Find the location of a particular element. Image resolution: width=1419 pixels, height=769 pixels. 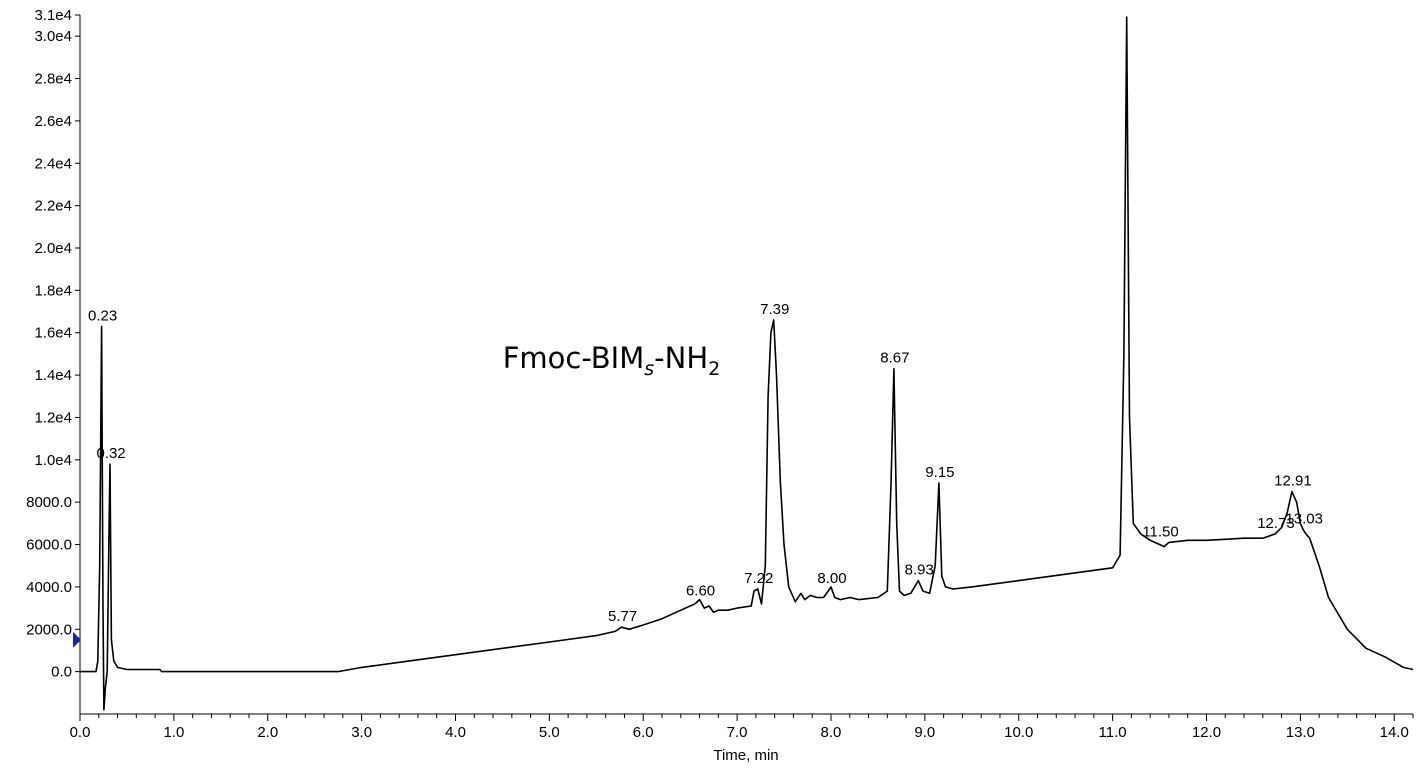

peak-label: 7.39 is located at coordinates (774, 309).